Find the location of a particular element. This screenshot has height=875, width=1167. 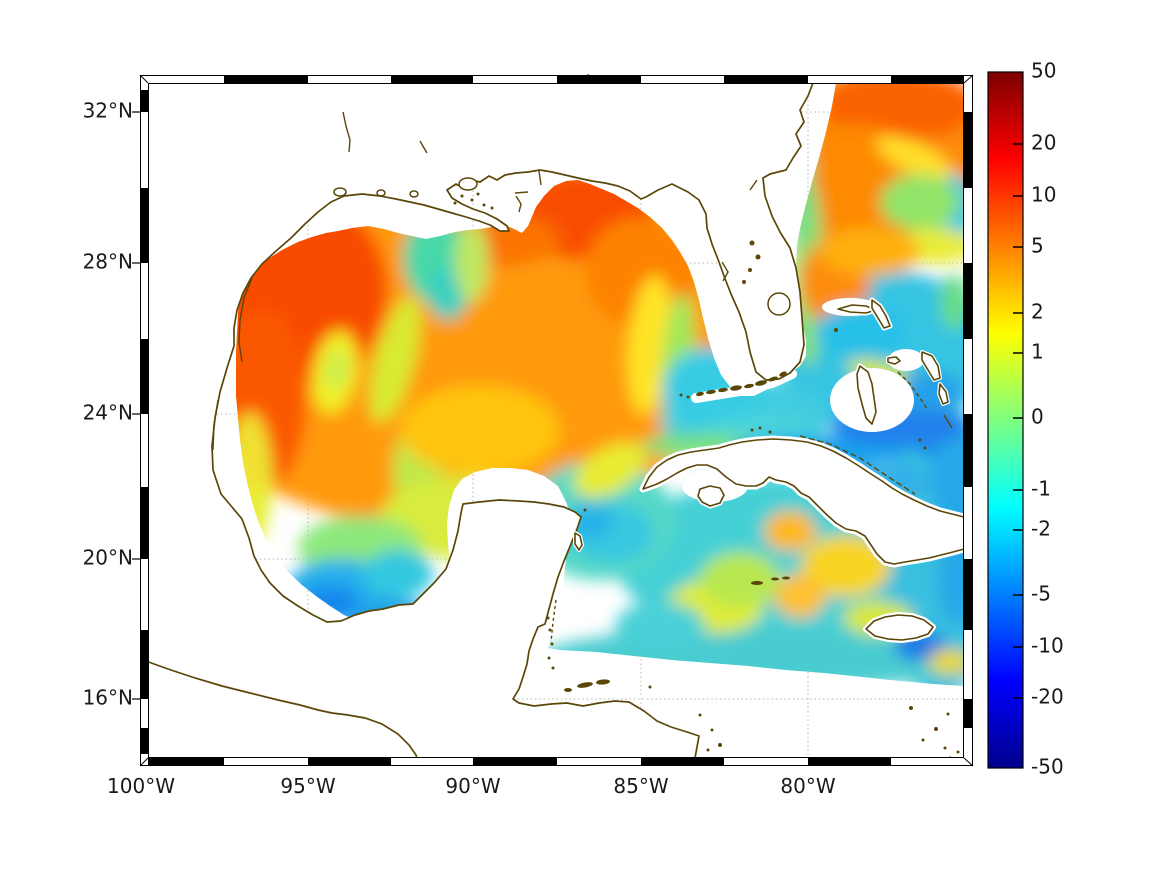

latitude-label: 16°N is located at coordinates (108, 698).